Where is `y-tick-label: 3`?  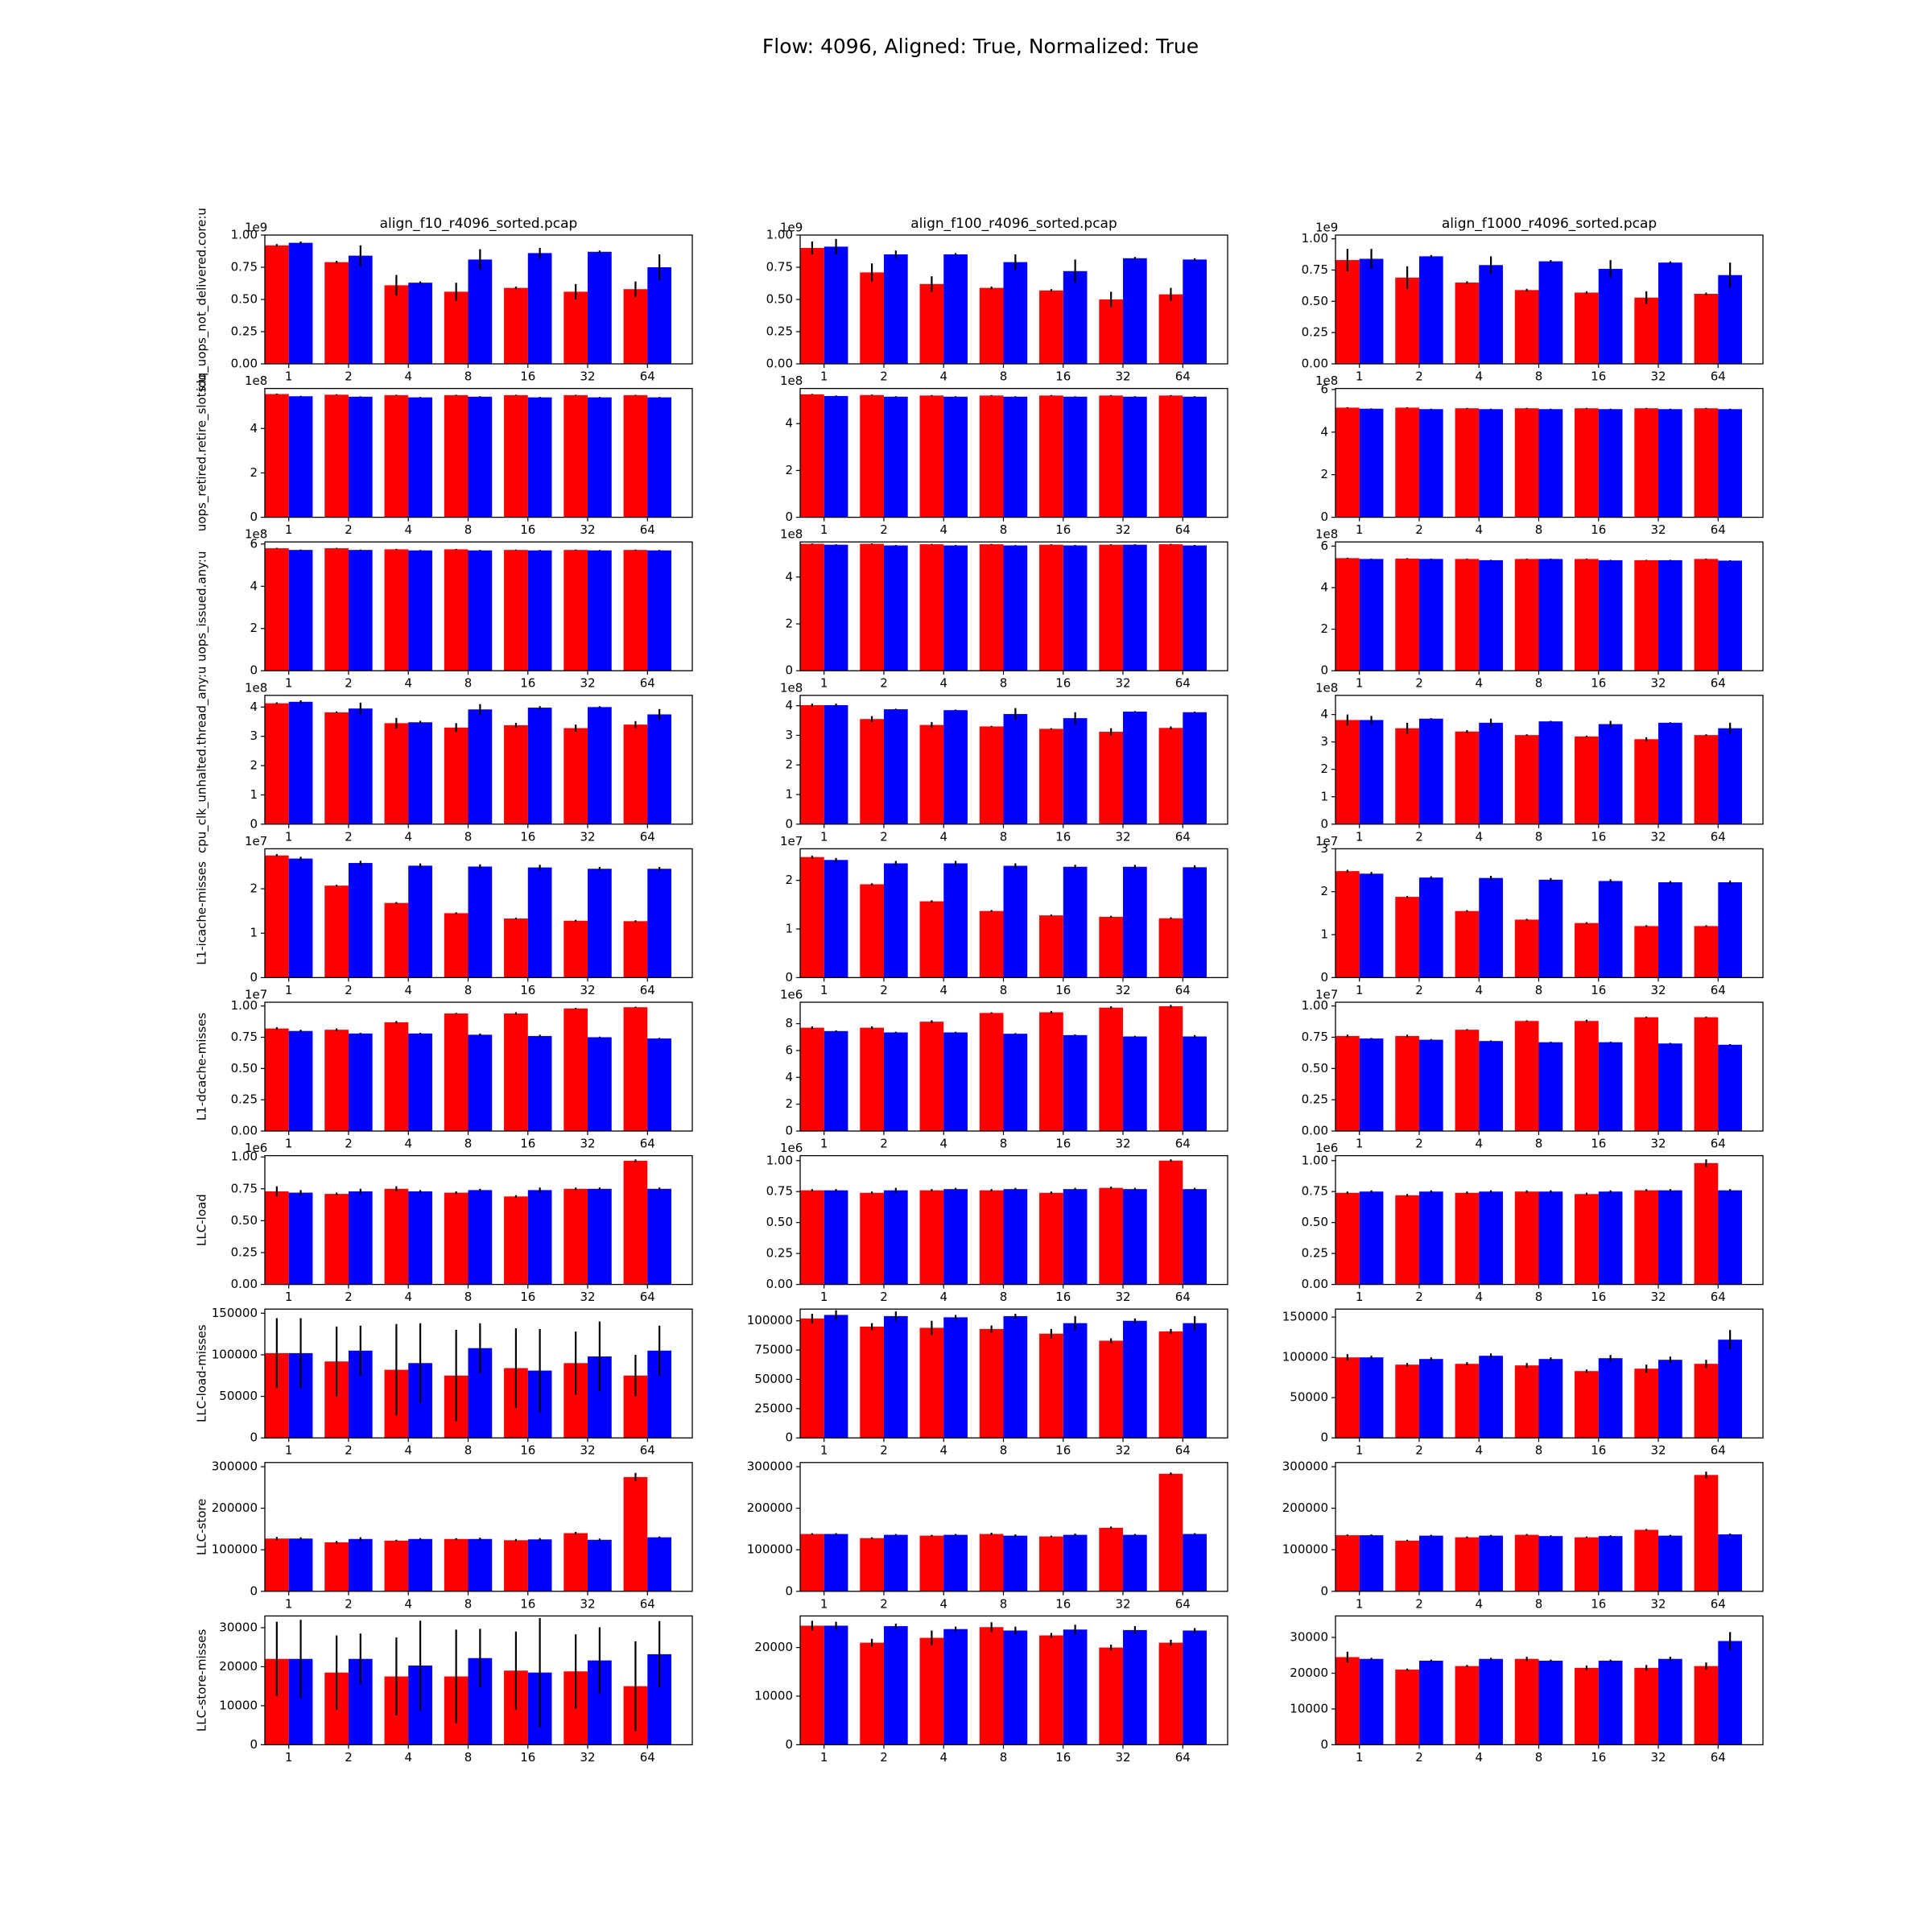 y-tick-label: 3 is located at coordinates (1324, 848).